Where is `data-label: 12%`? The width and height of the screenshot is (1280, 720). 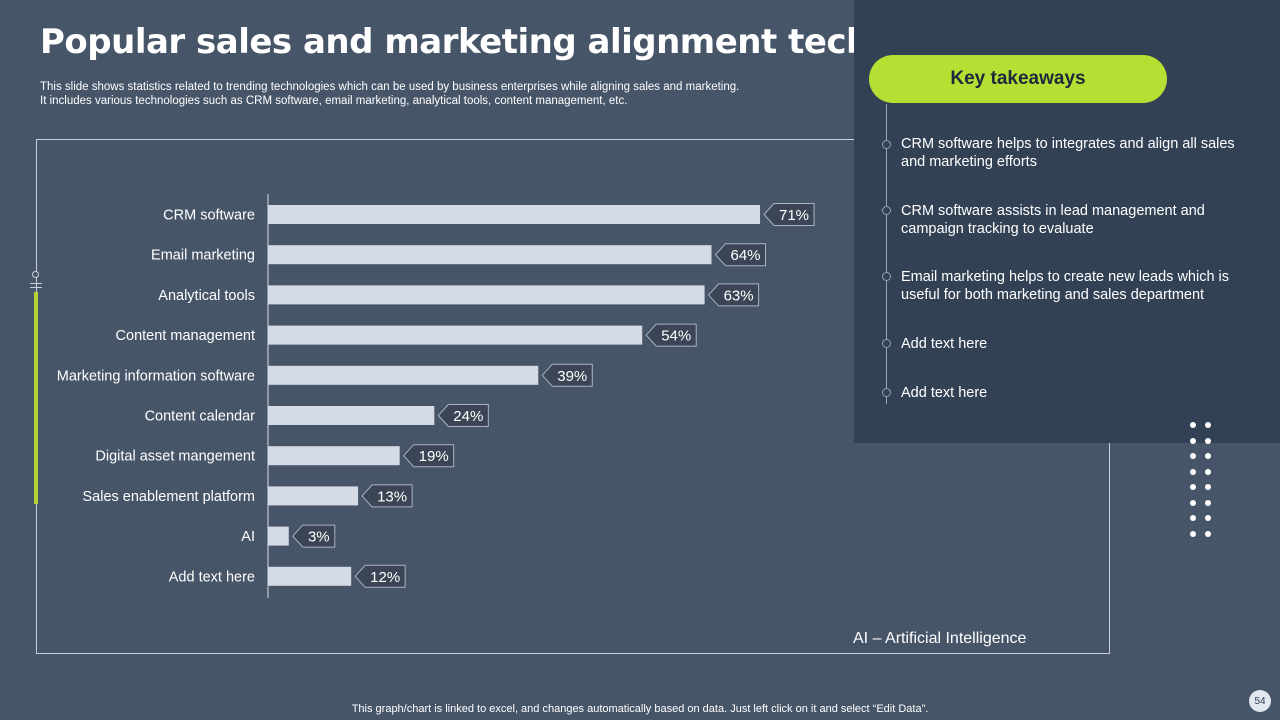
data-label: 12% is located at coordinates (385, 577).